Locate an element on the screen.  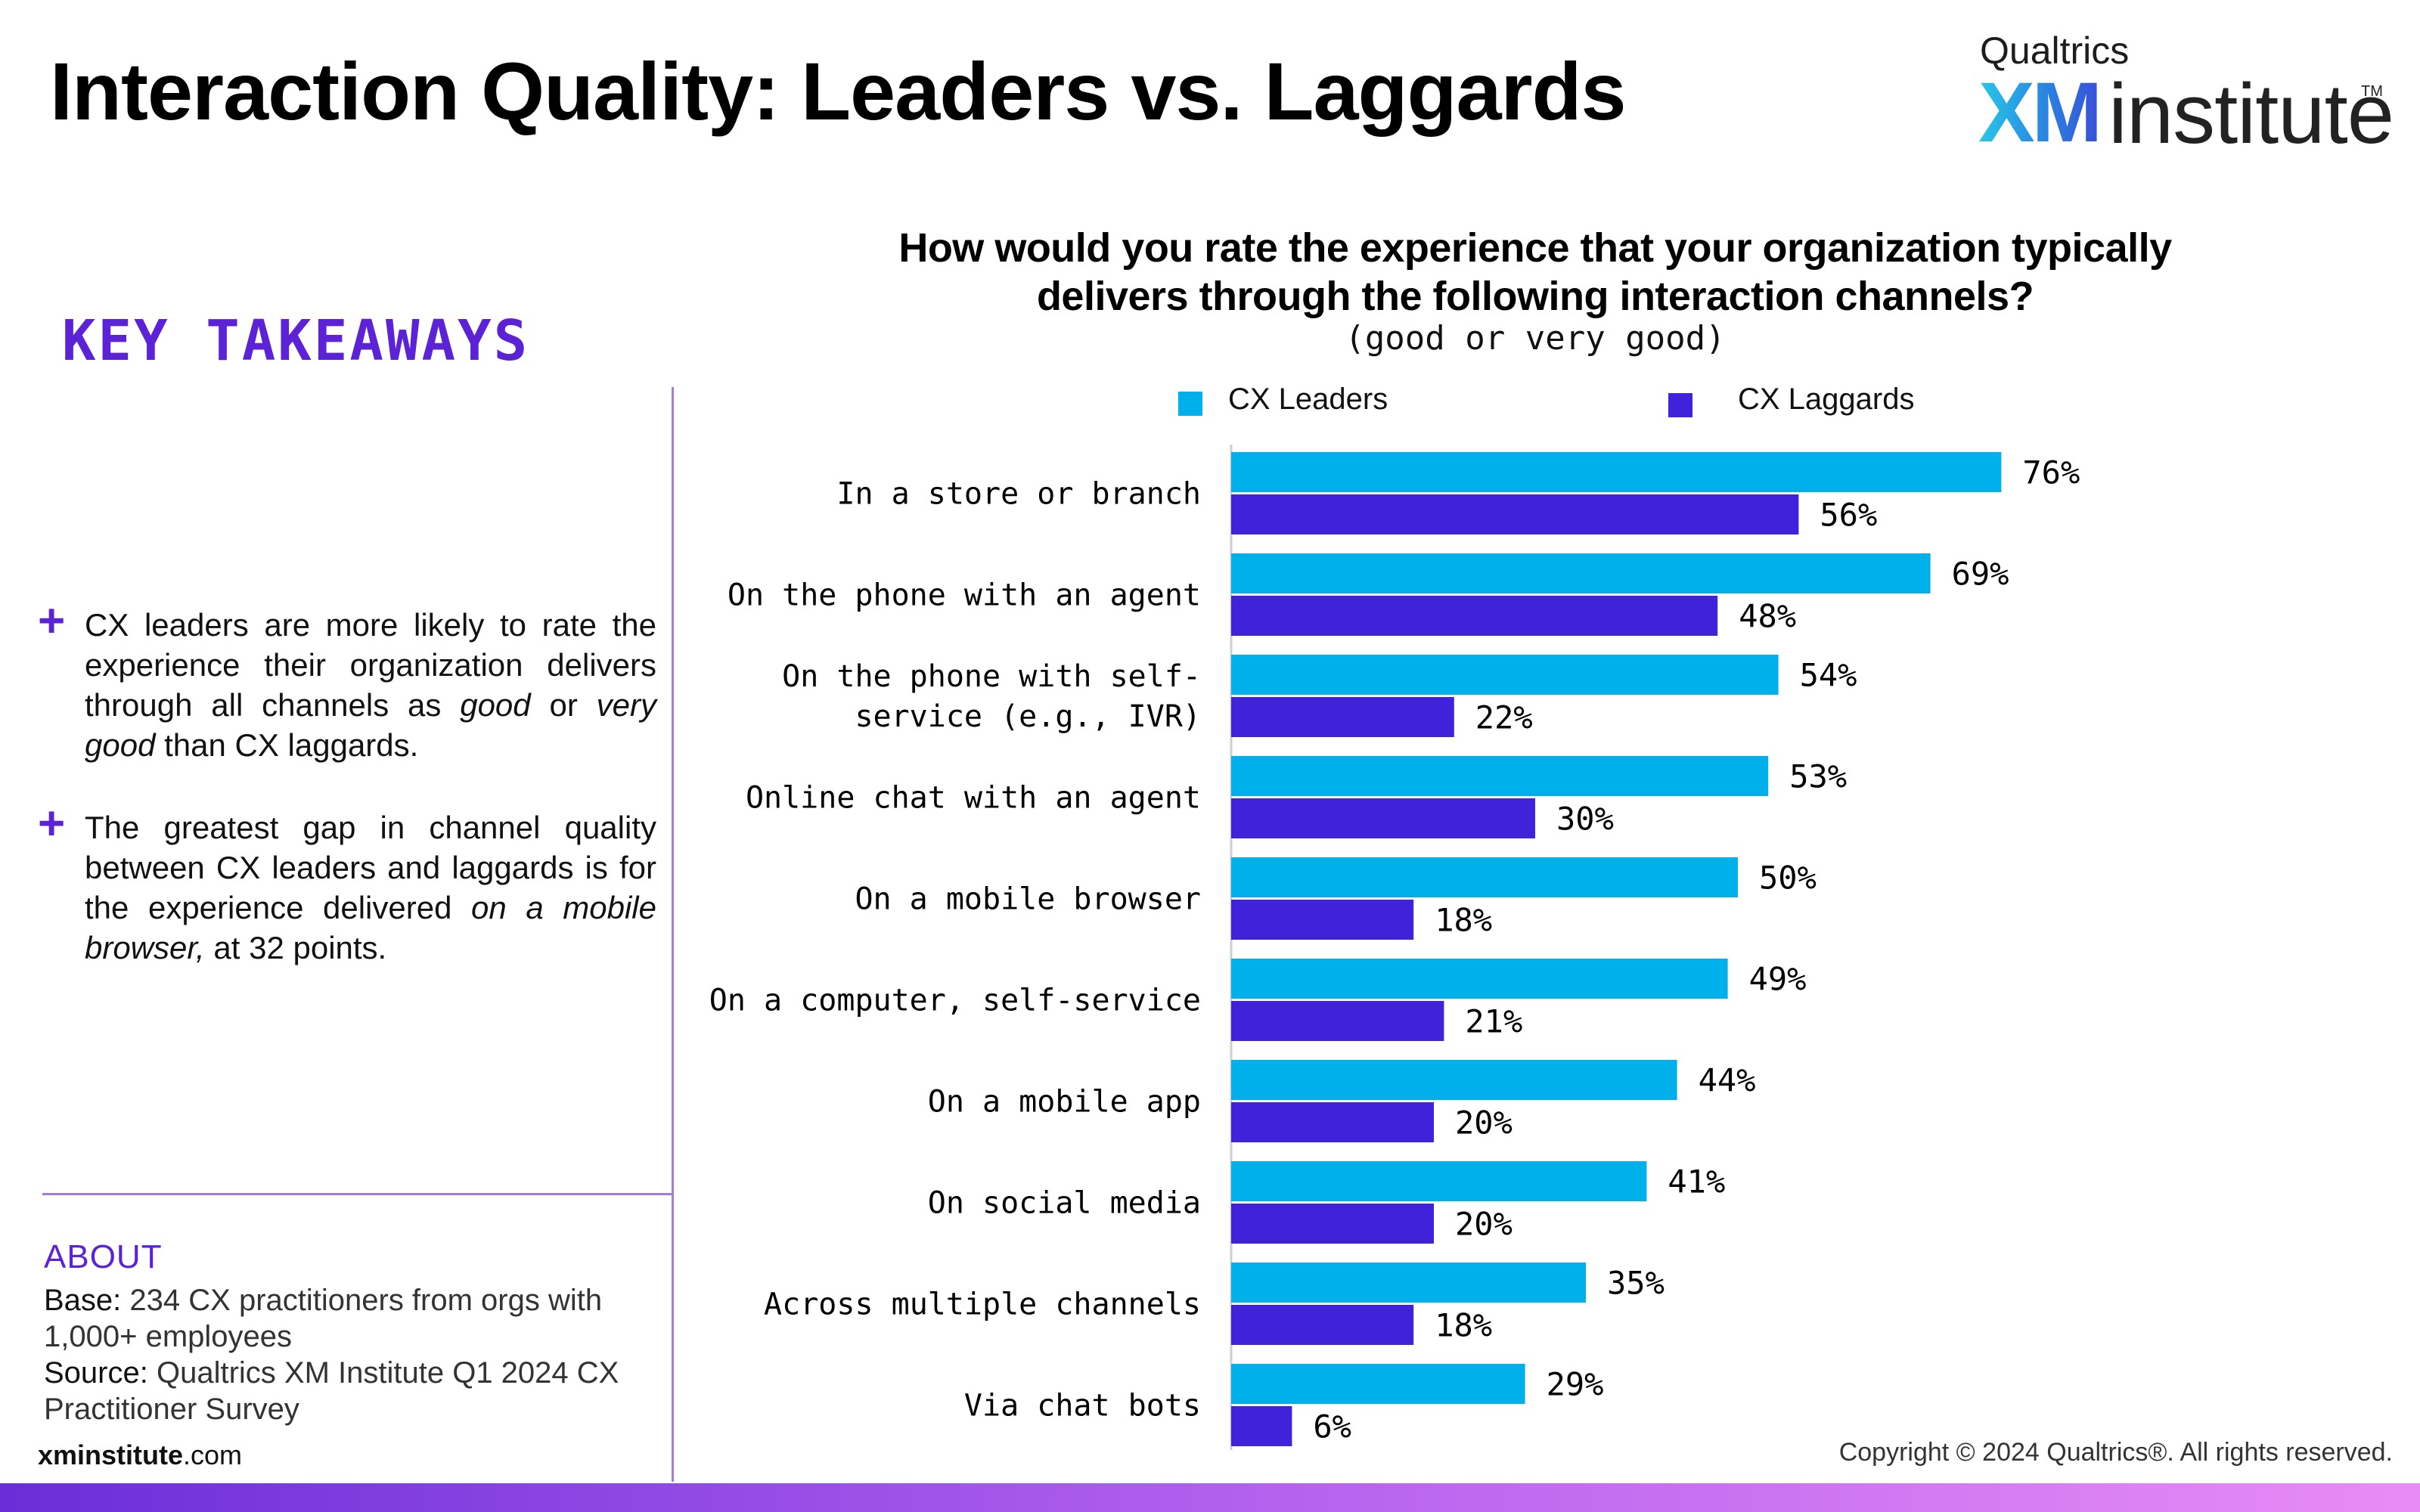
data-label: 69% is located at coordinates (1980, 574).